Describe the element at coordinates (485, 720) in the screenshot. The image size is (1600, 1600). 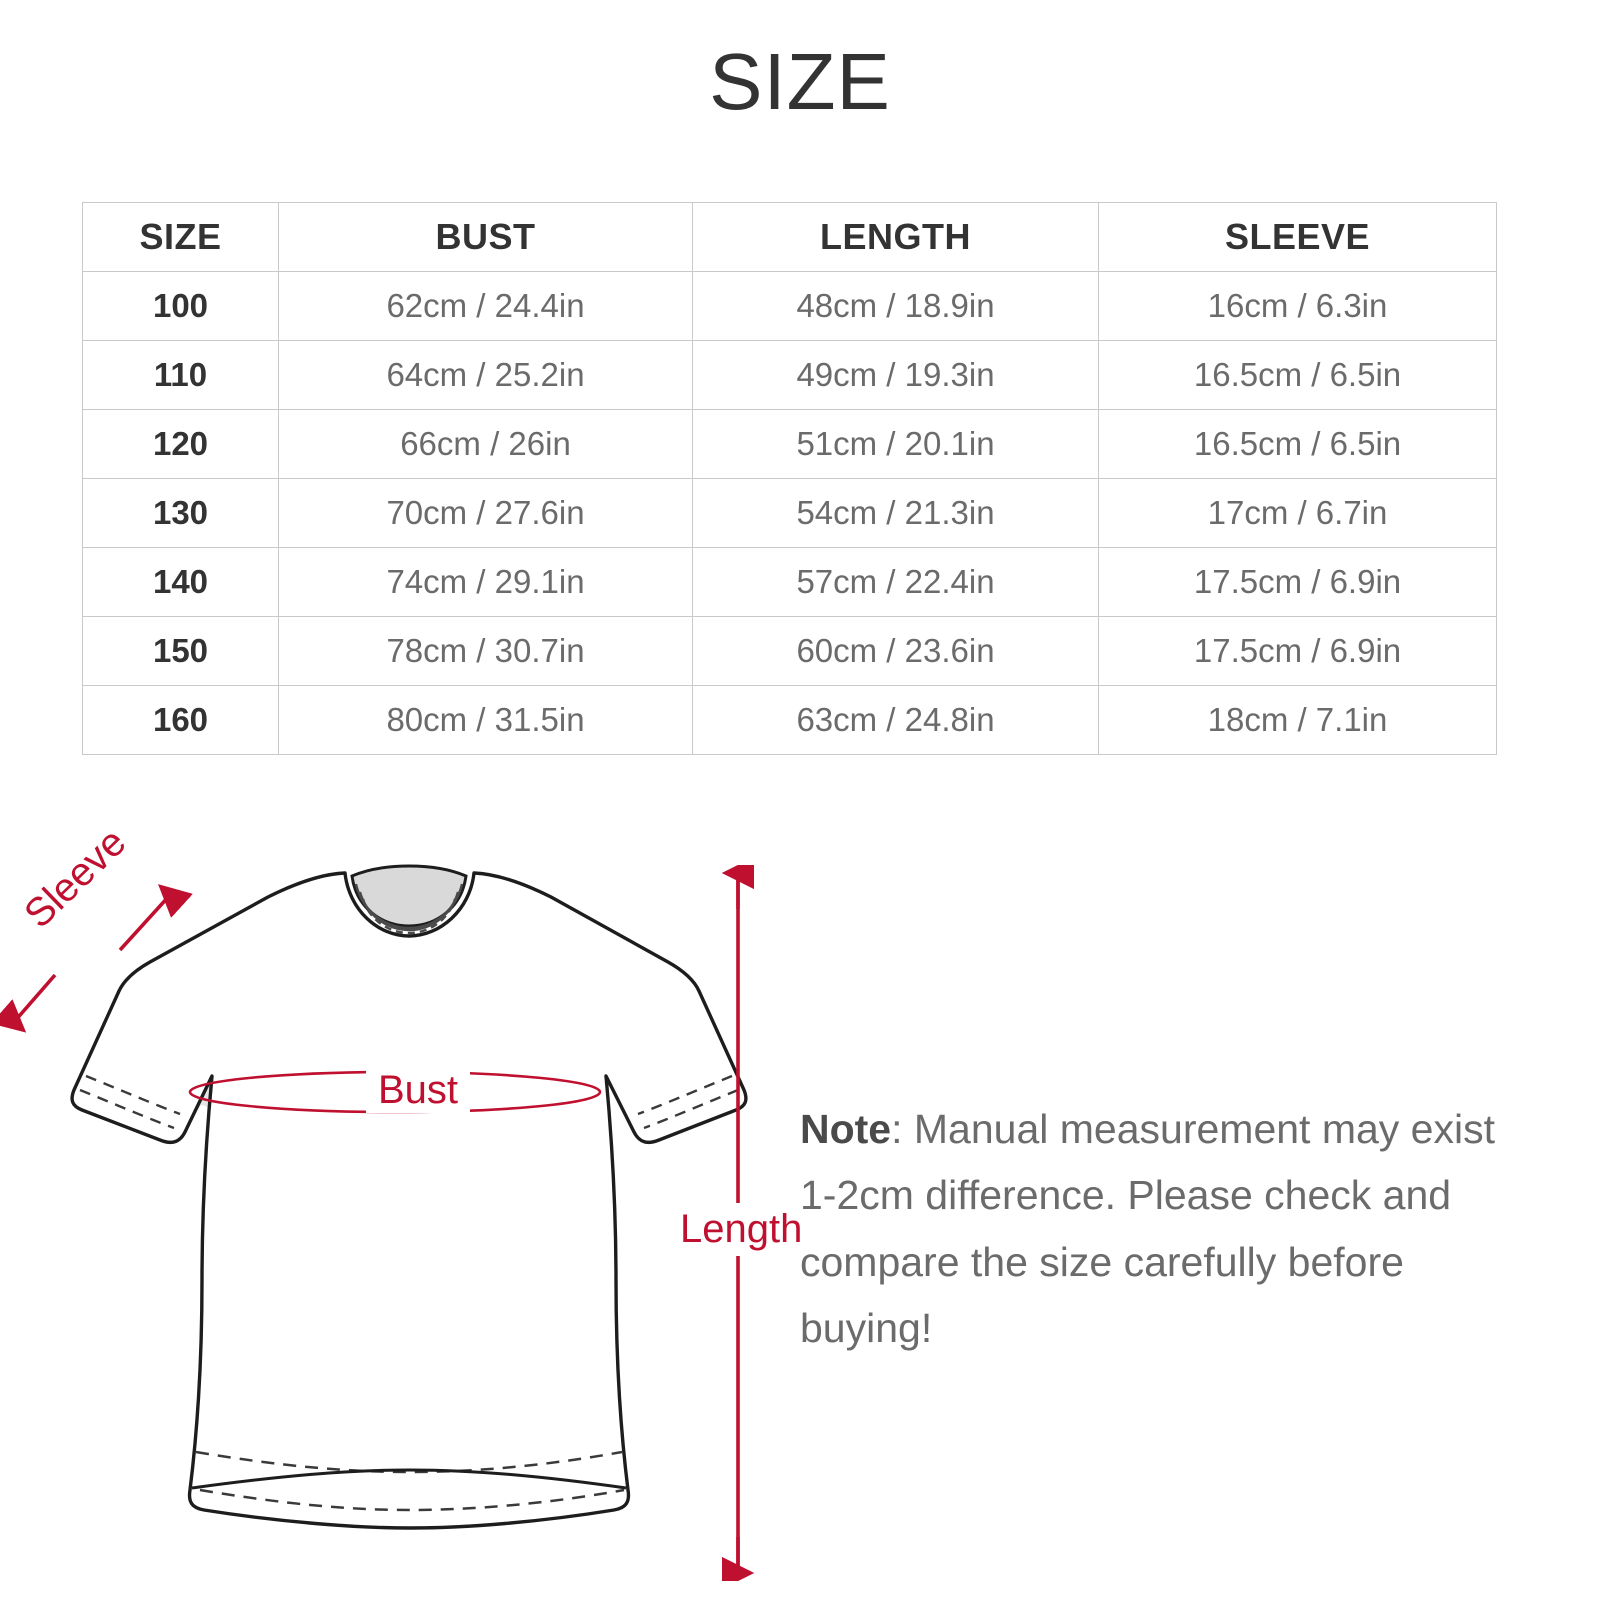
I see `cell-bust: 80cm / 31.5in` at that location.